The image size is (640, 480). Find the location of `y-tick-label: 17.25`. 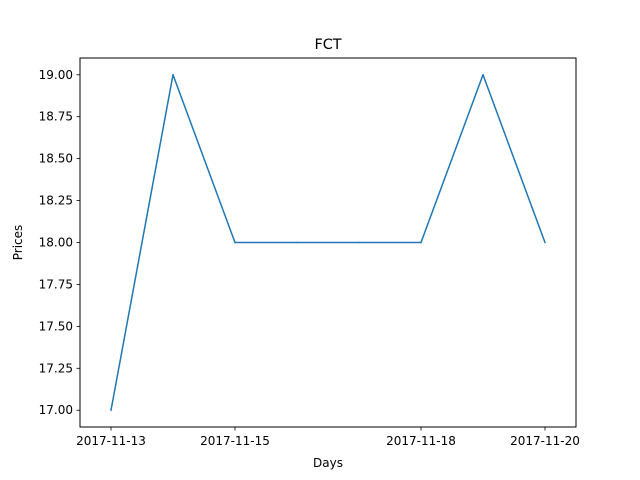

y-tick-label: 17.25 is located at coordinates (56, 368).